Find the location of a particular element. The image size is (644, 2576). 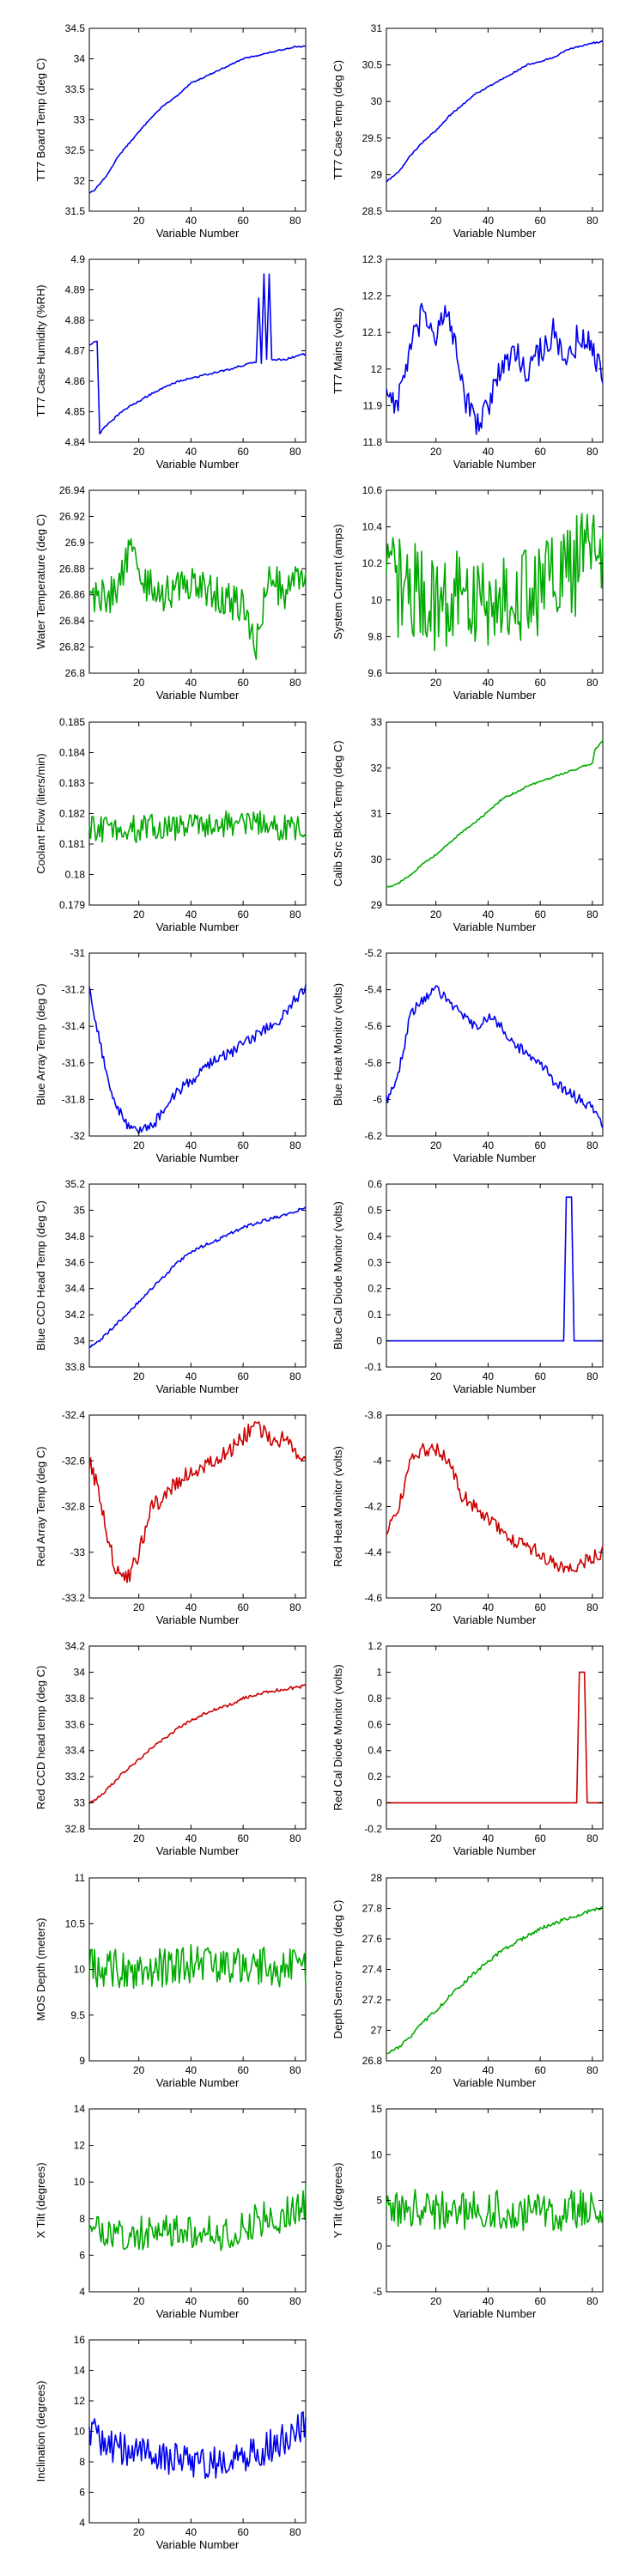

y-axis-label: Water Temperature (deg C) is located at coordinates (40, 582).